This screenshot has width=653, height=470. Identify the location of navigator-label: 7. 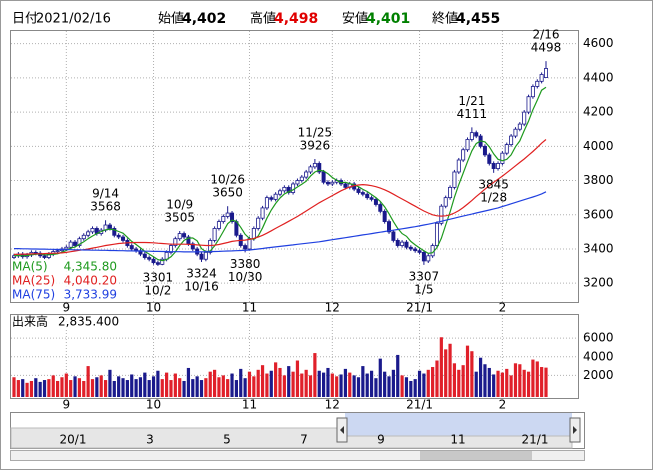
(304, 440).